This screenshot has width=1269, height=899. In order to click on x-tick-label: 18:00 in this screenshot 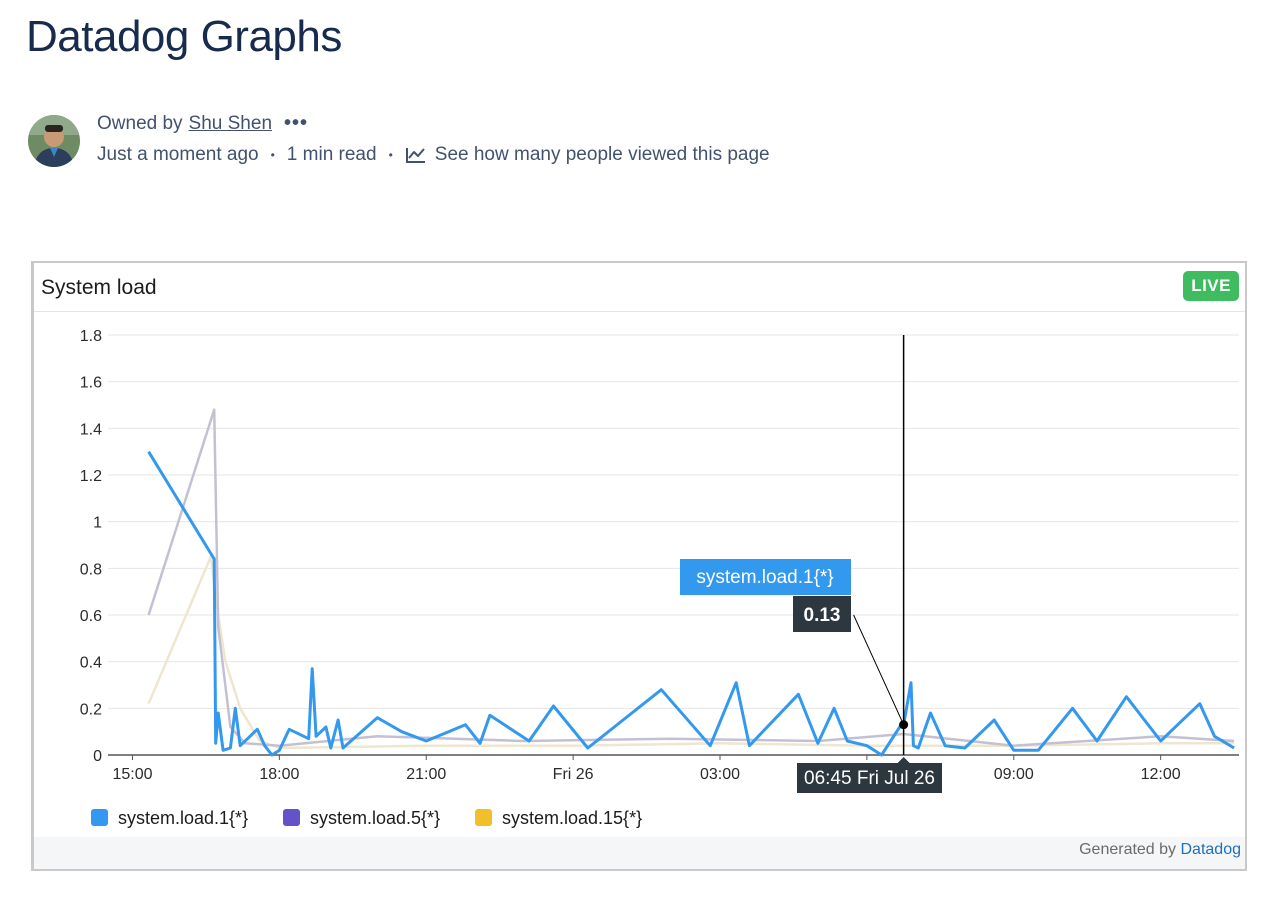, I will do `click(279, 774)`.